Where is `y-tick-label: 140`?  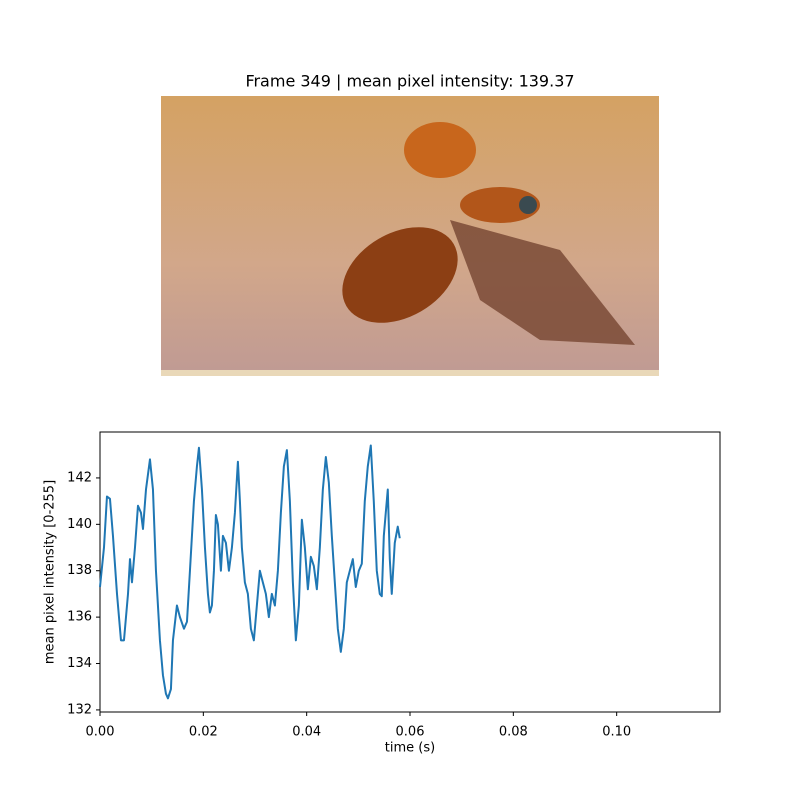 y-tick-label: 140 is located at coordinates (79, 524).